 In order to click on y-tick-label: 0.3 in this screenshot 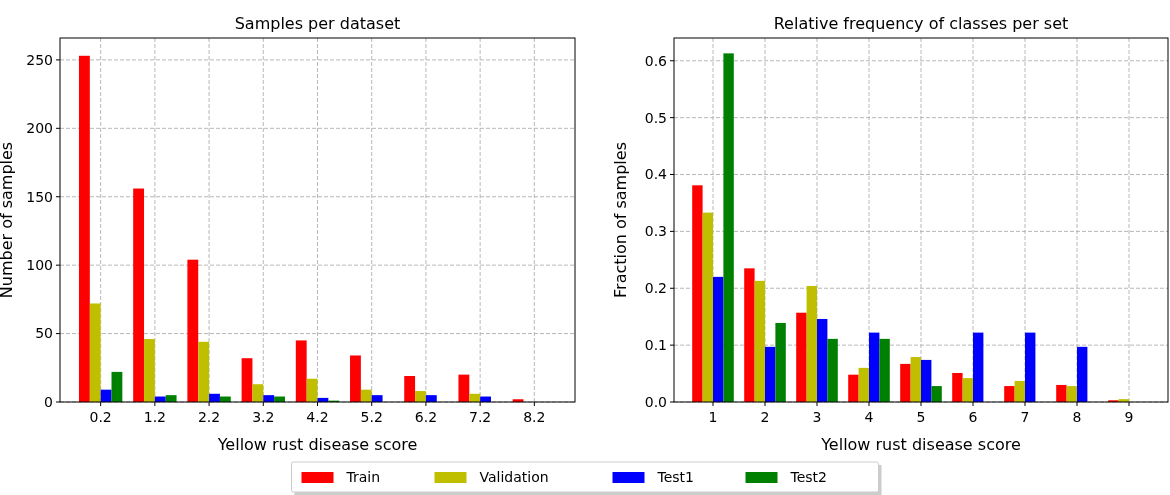, I will do `click(655, 231)`.